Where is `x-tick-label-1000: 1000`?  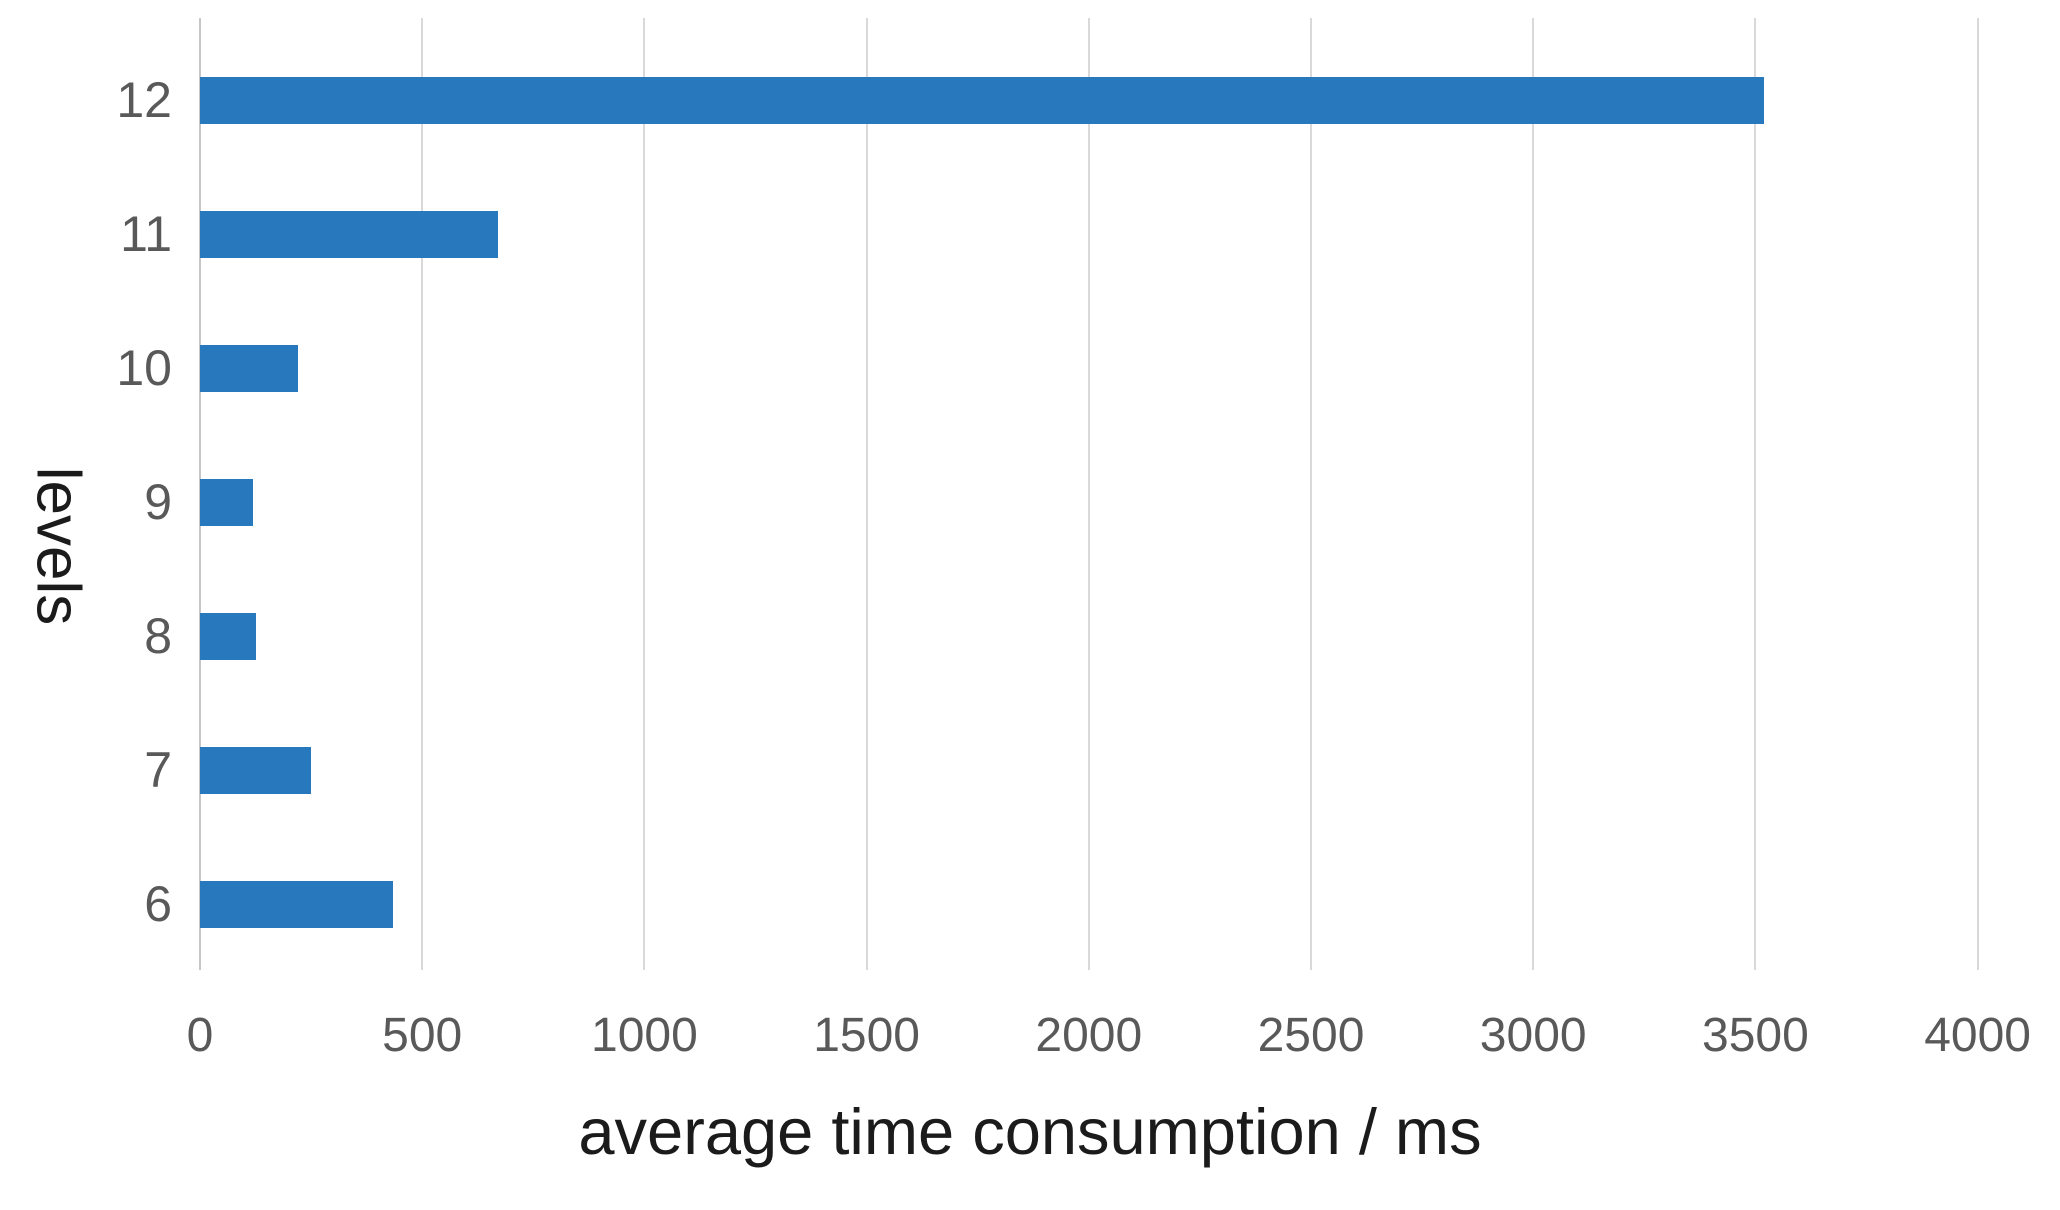
x-tick-label-1000: 1000 is located at coordinates (644, 1035).